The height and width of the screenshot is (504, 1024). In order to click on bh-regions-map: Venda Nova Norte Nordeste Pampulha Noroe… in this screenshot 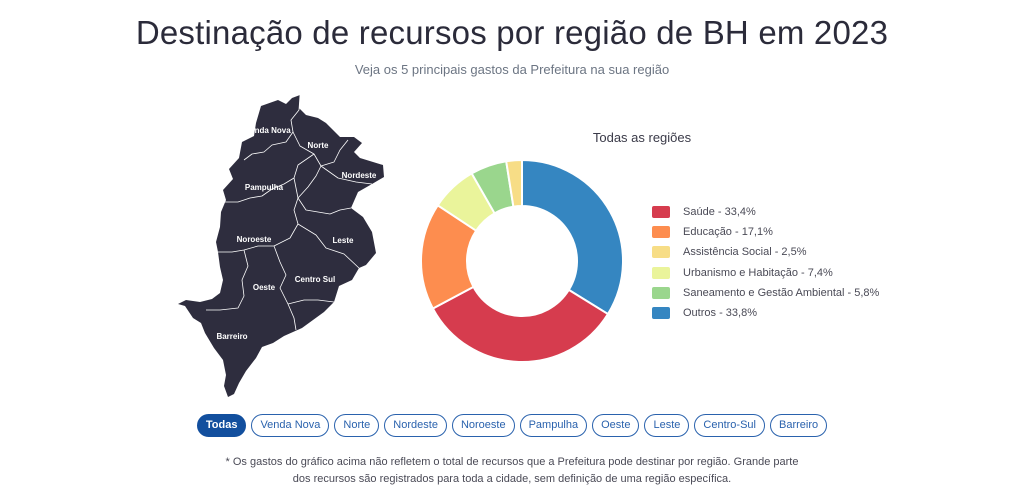, I will do `click(281, 245)`.